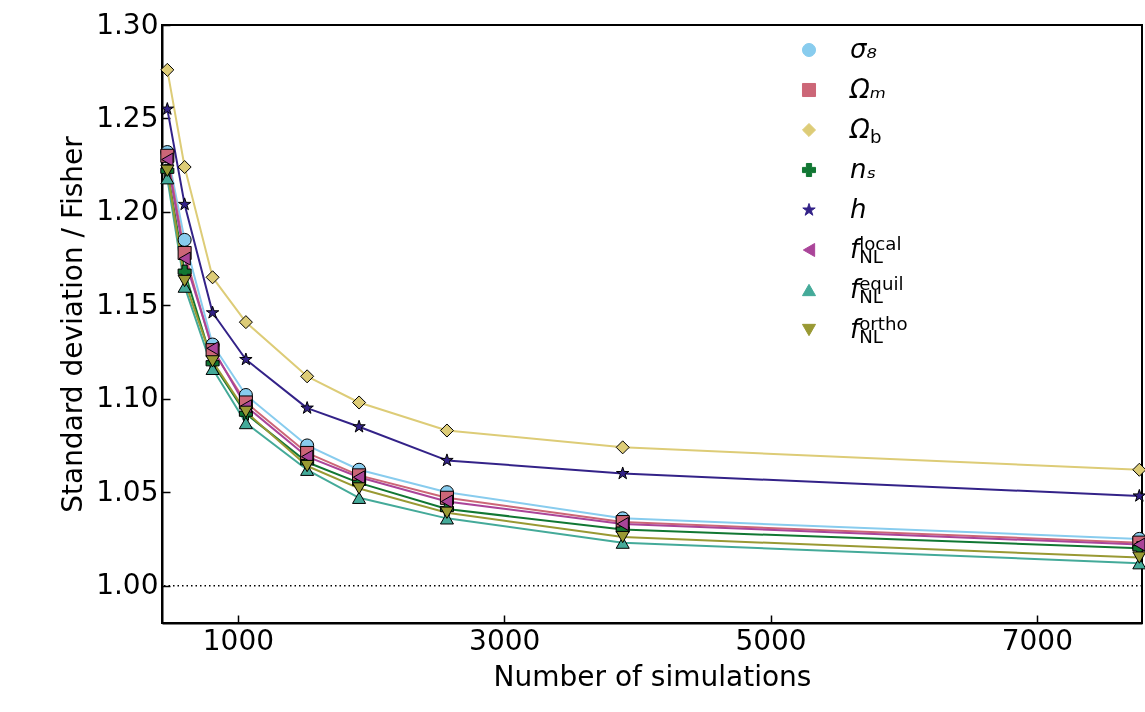 This screenshot has width=1145, height=712. Describe the element at coordinates (127, 211) in the screenshot. I see `y-tick-label: 1.20` at that location.